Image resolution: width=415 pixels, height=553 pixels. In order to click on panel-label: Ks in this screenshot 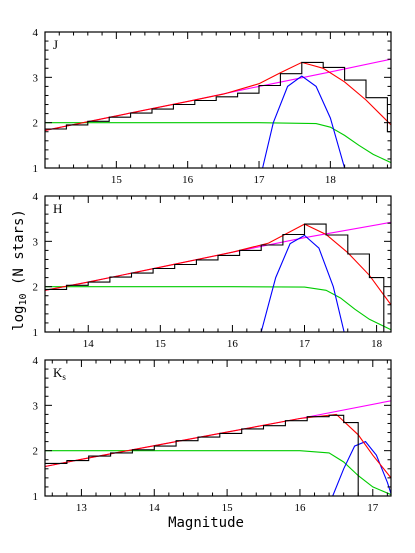, I will do `click(59, 373)`.